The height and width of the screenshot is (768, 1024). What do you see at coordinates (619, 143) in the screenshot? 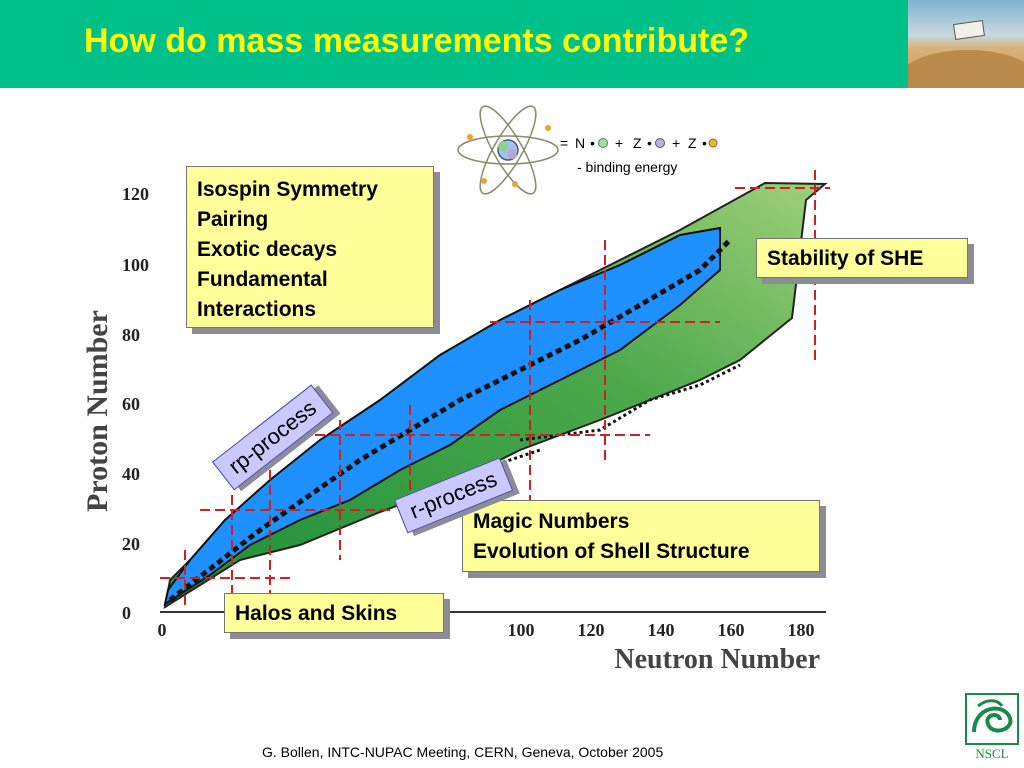
I see `formula-plus-a: +` at bounding box center [619, 143].